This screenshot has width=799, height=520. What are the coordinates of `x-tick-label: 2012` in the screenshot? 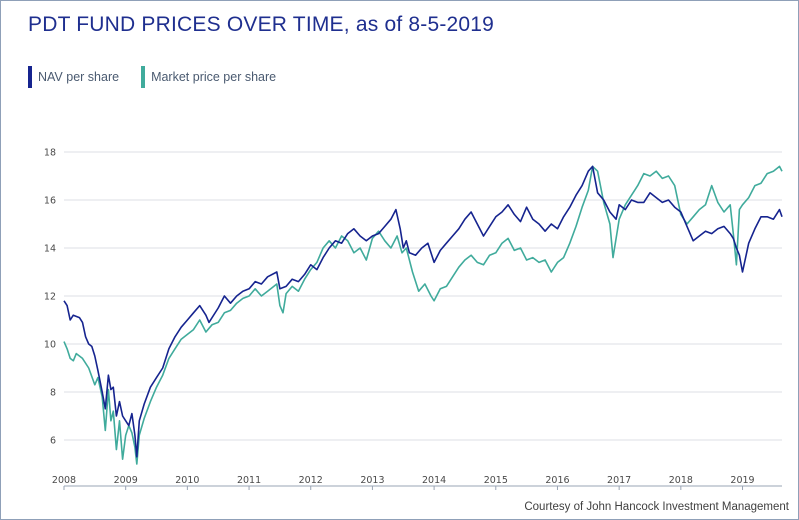 It's located at (311, 480).